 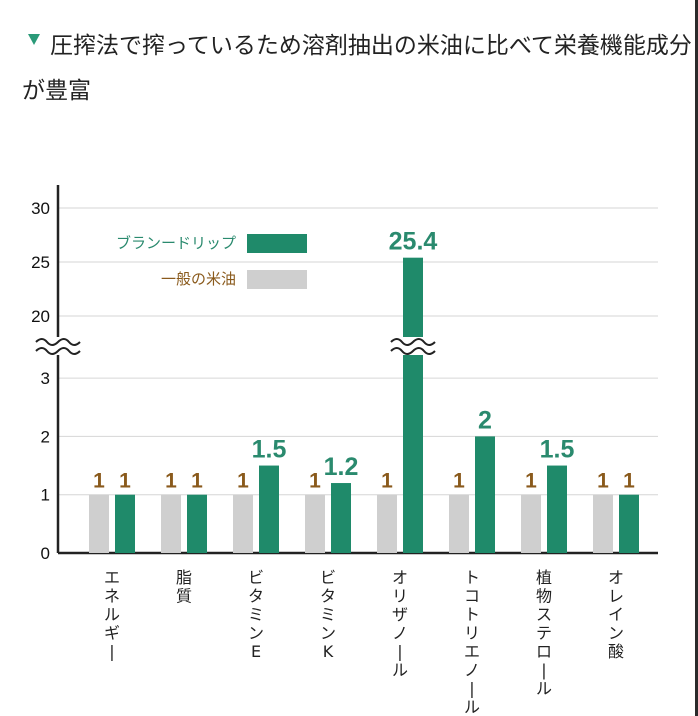 I want to click on chart-title-text: 圧搾法で搾っているため溶剤抽出の米油に比べて栄養機能成分が豊富, so click(x=357, y=68).